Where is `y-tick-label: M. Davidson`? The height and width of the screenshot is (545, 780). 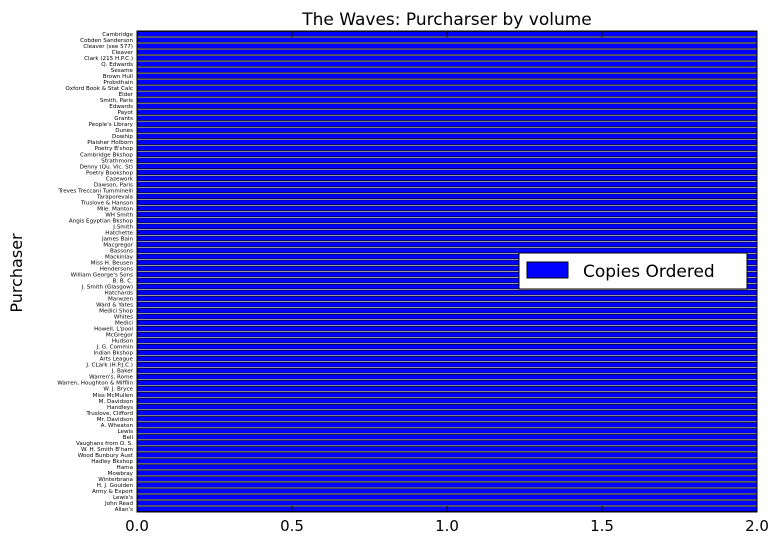
y-tick-label: M. Davidson is located at coordinates (116, 402).